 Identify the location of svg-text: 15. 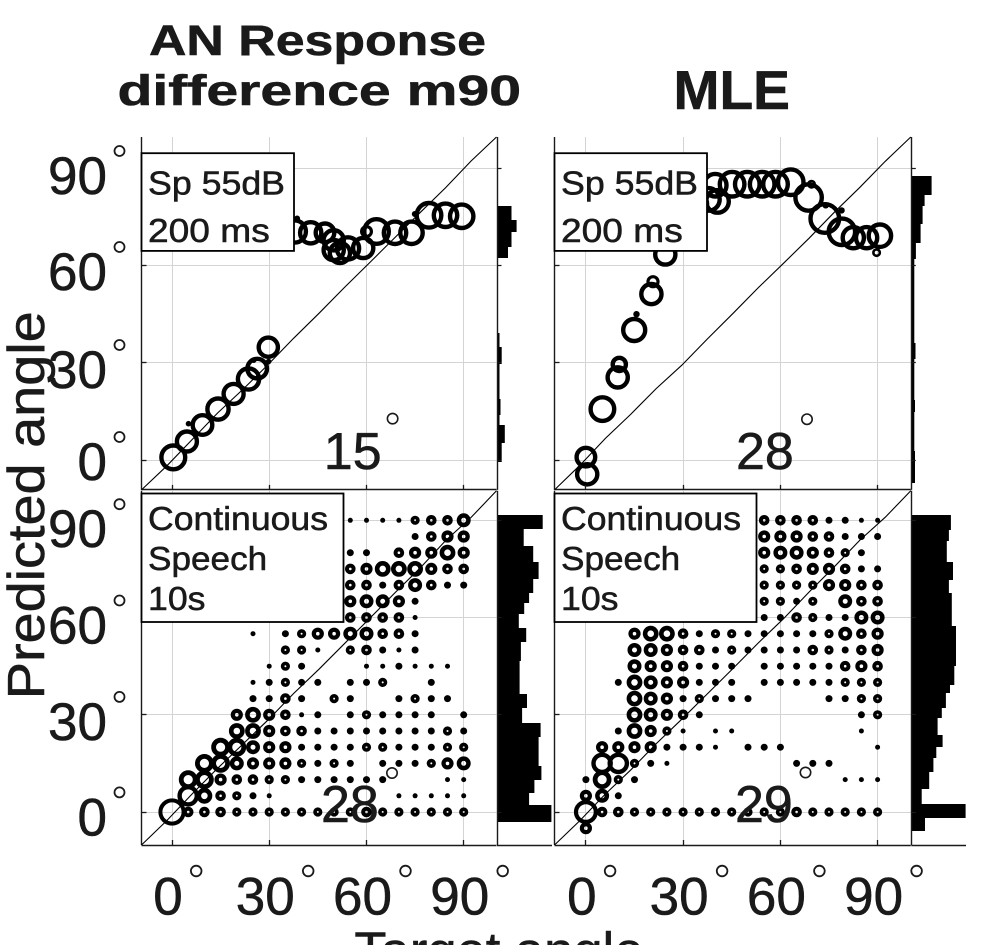
(353, 452).